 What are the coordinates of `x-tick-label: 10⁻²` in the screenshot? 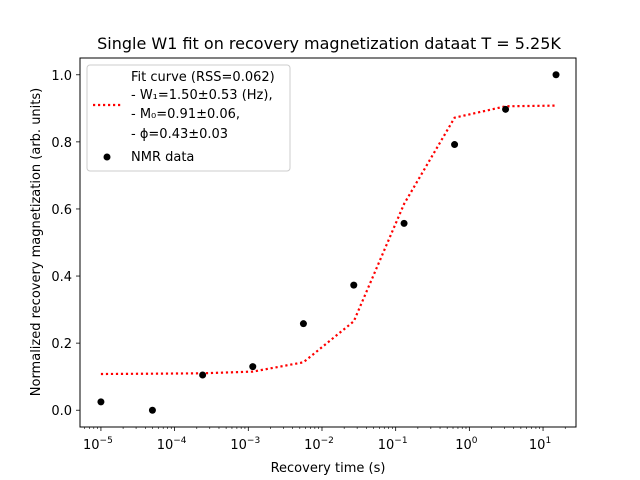 It's located at (319, 444).